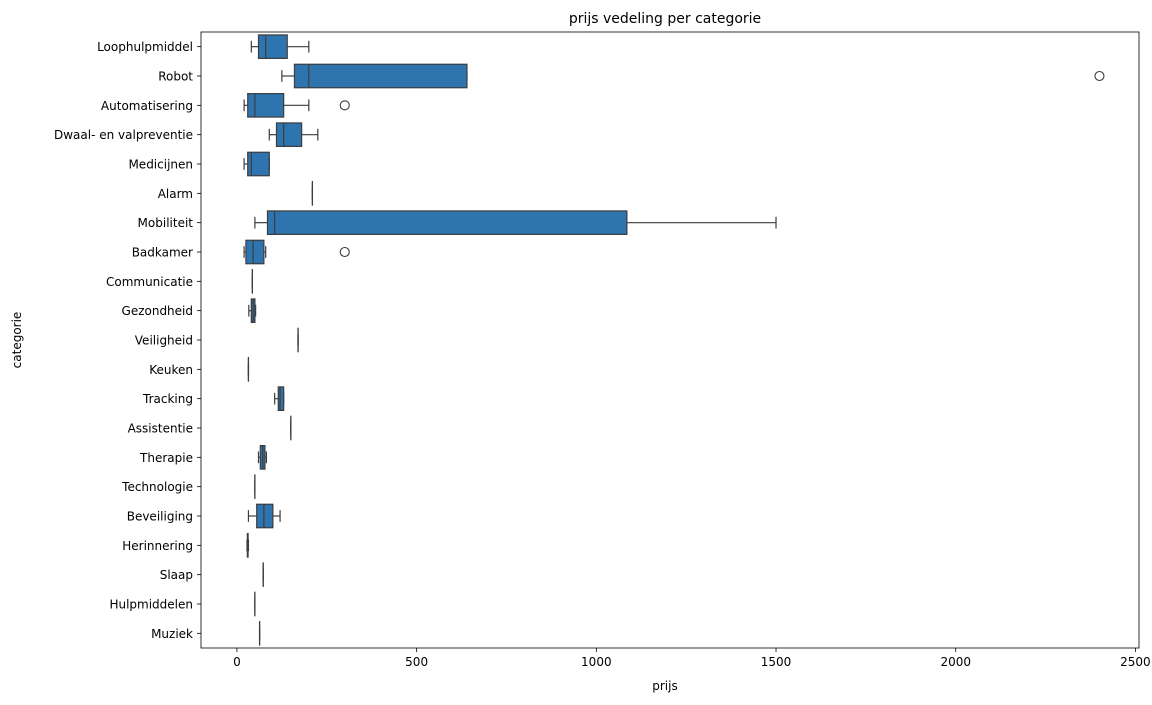 The width and height of the screenshot is (1152, 705). What do you see at coordinates (160, 165) in the screenshot?
I see `y-tick-label: Medicijnen` at bounding box center [160, 165].